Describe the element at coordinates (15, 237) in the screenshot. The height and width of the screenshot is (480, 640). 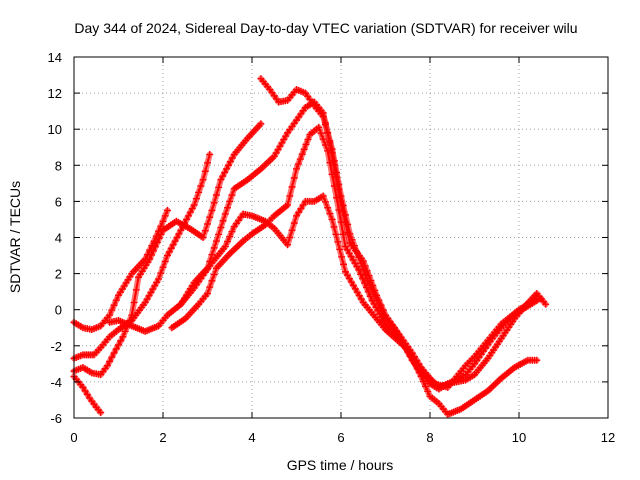
I see `y-axis-label: SDTVAR / TECUs` at that location.